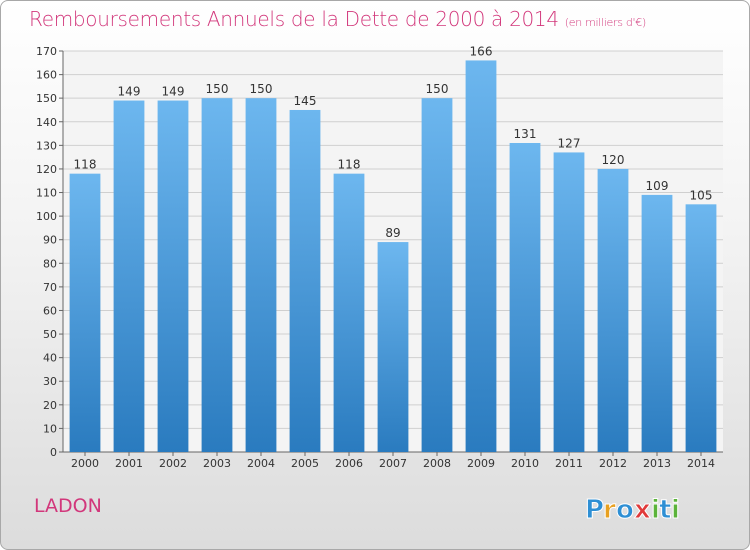 This screenshot has width=750, height=550. What do you see at coordinates (349, 463) in the screenshot?
I see `x-tick-label: 2006` at bounding box center [349, 463].